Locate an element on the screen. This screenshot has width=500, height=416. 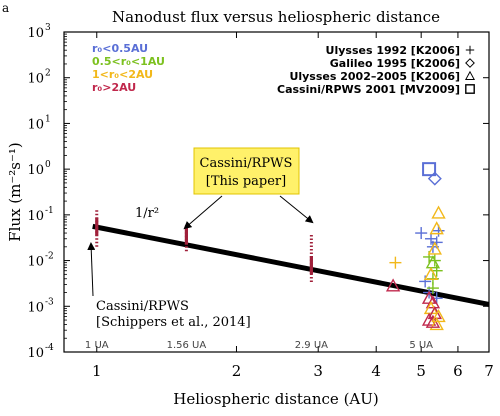
x-tick-label: 6 is located at coordinates (458, 371).